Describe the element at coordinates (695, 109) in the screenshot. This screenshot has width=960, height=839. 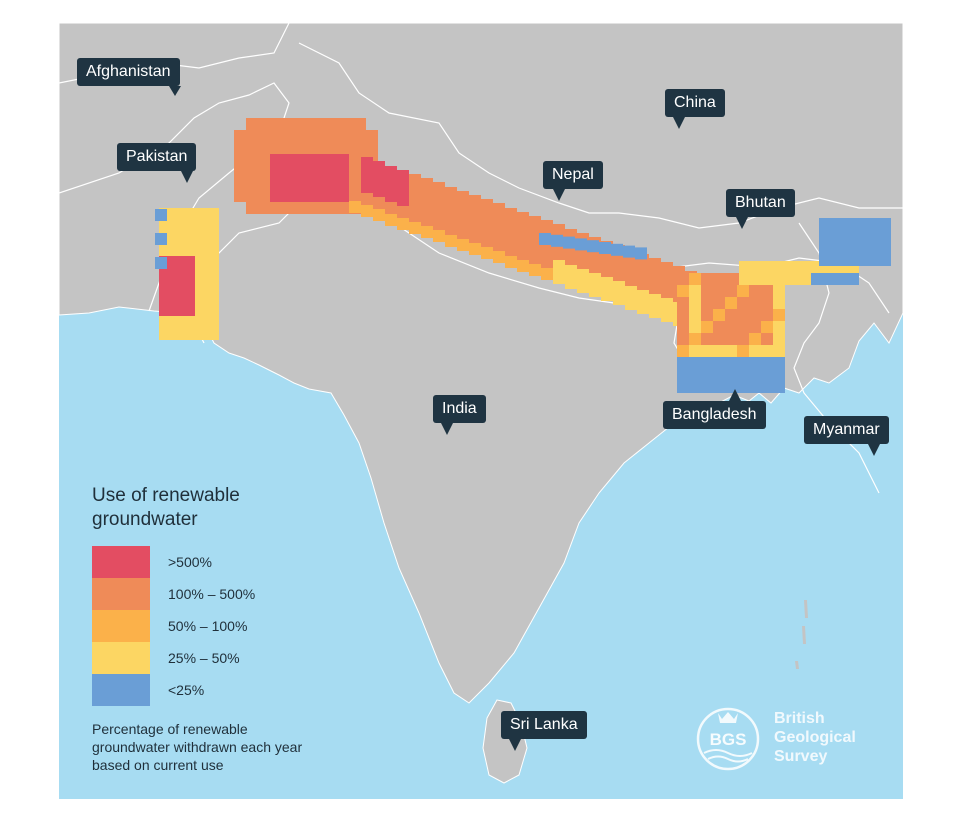
I see `label-china: China` at that location.